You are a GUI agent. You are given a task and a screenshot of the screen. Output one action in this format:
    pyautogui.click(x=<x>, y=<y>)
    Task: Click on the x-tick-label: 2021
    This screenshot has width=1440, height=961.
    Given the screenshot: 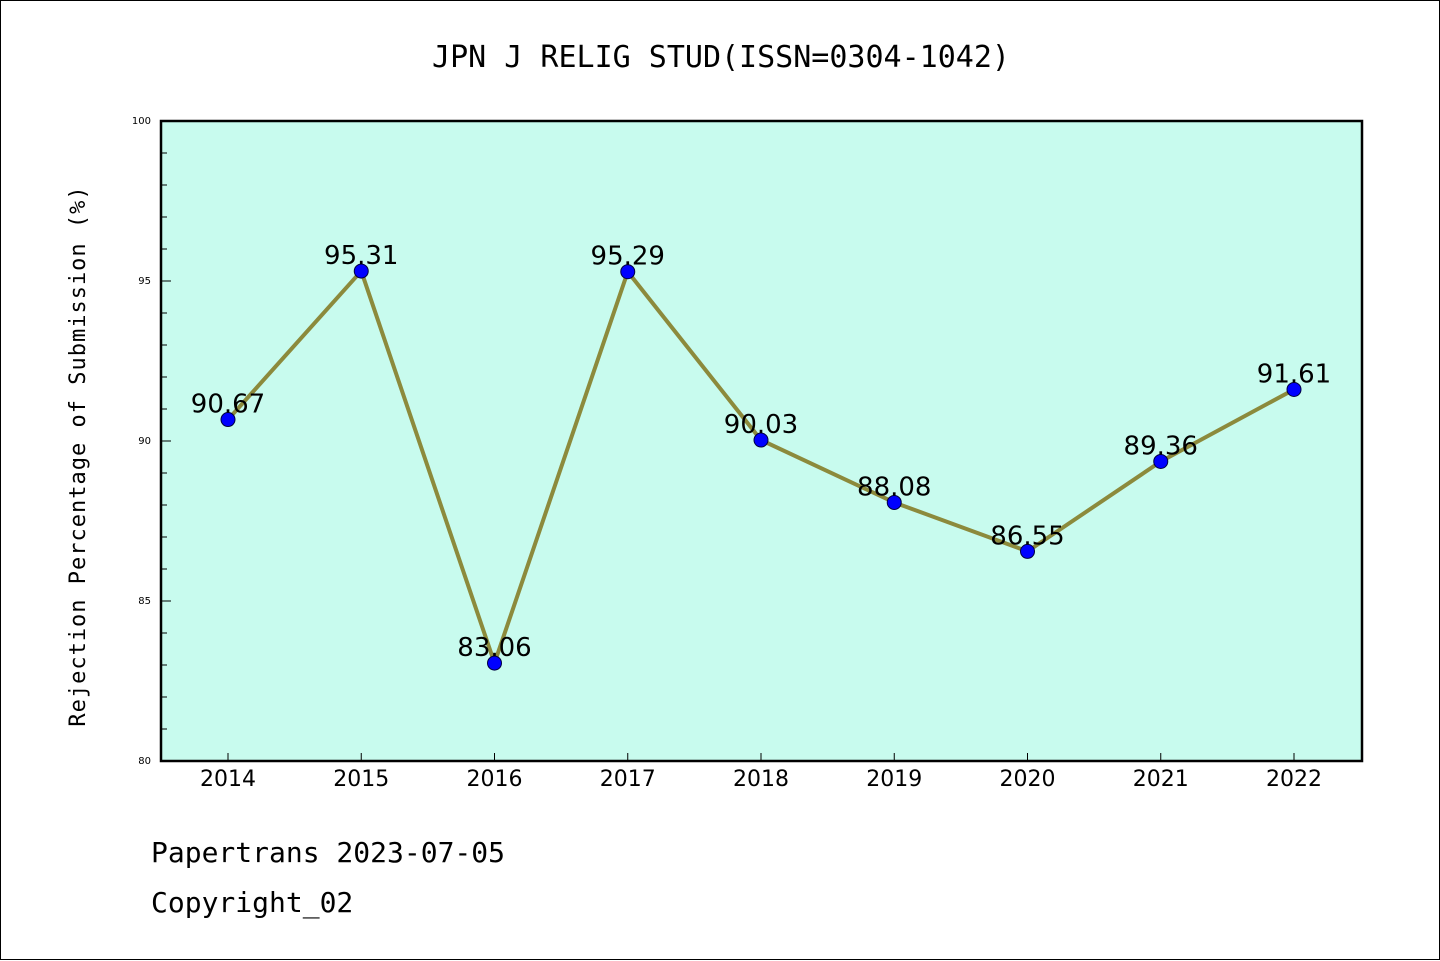 What is the action you would take?
    pyautogui.click(x=1161, y=779)
    